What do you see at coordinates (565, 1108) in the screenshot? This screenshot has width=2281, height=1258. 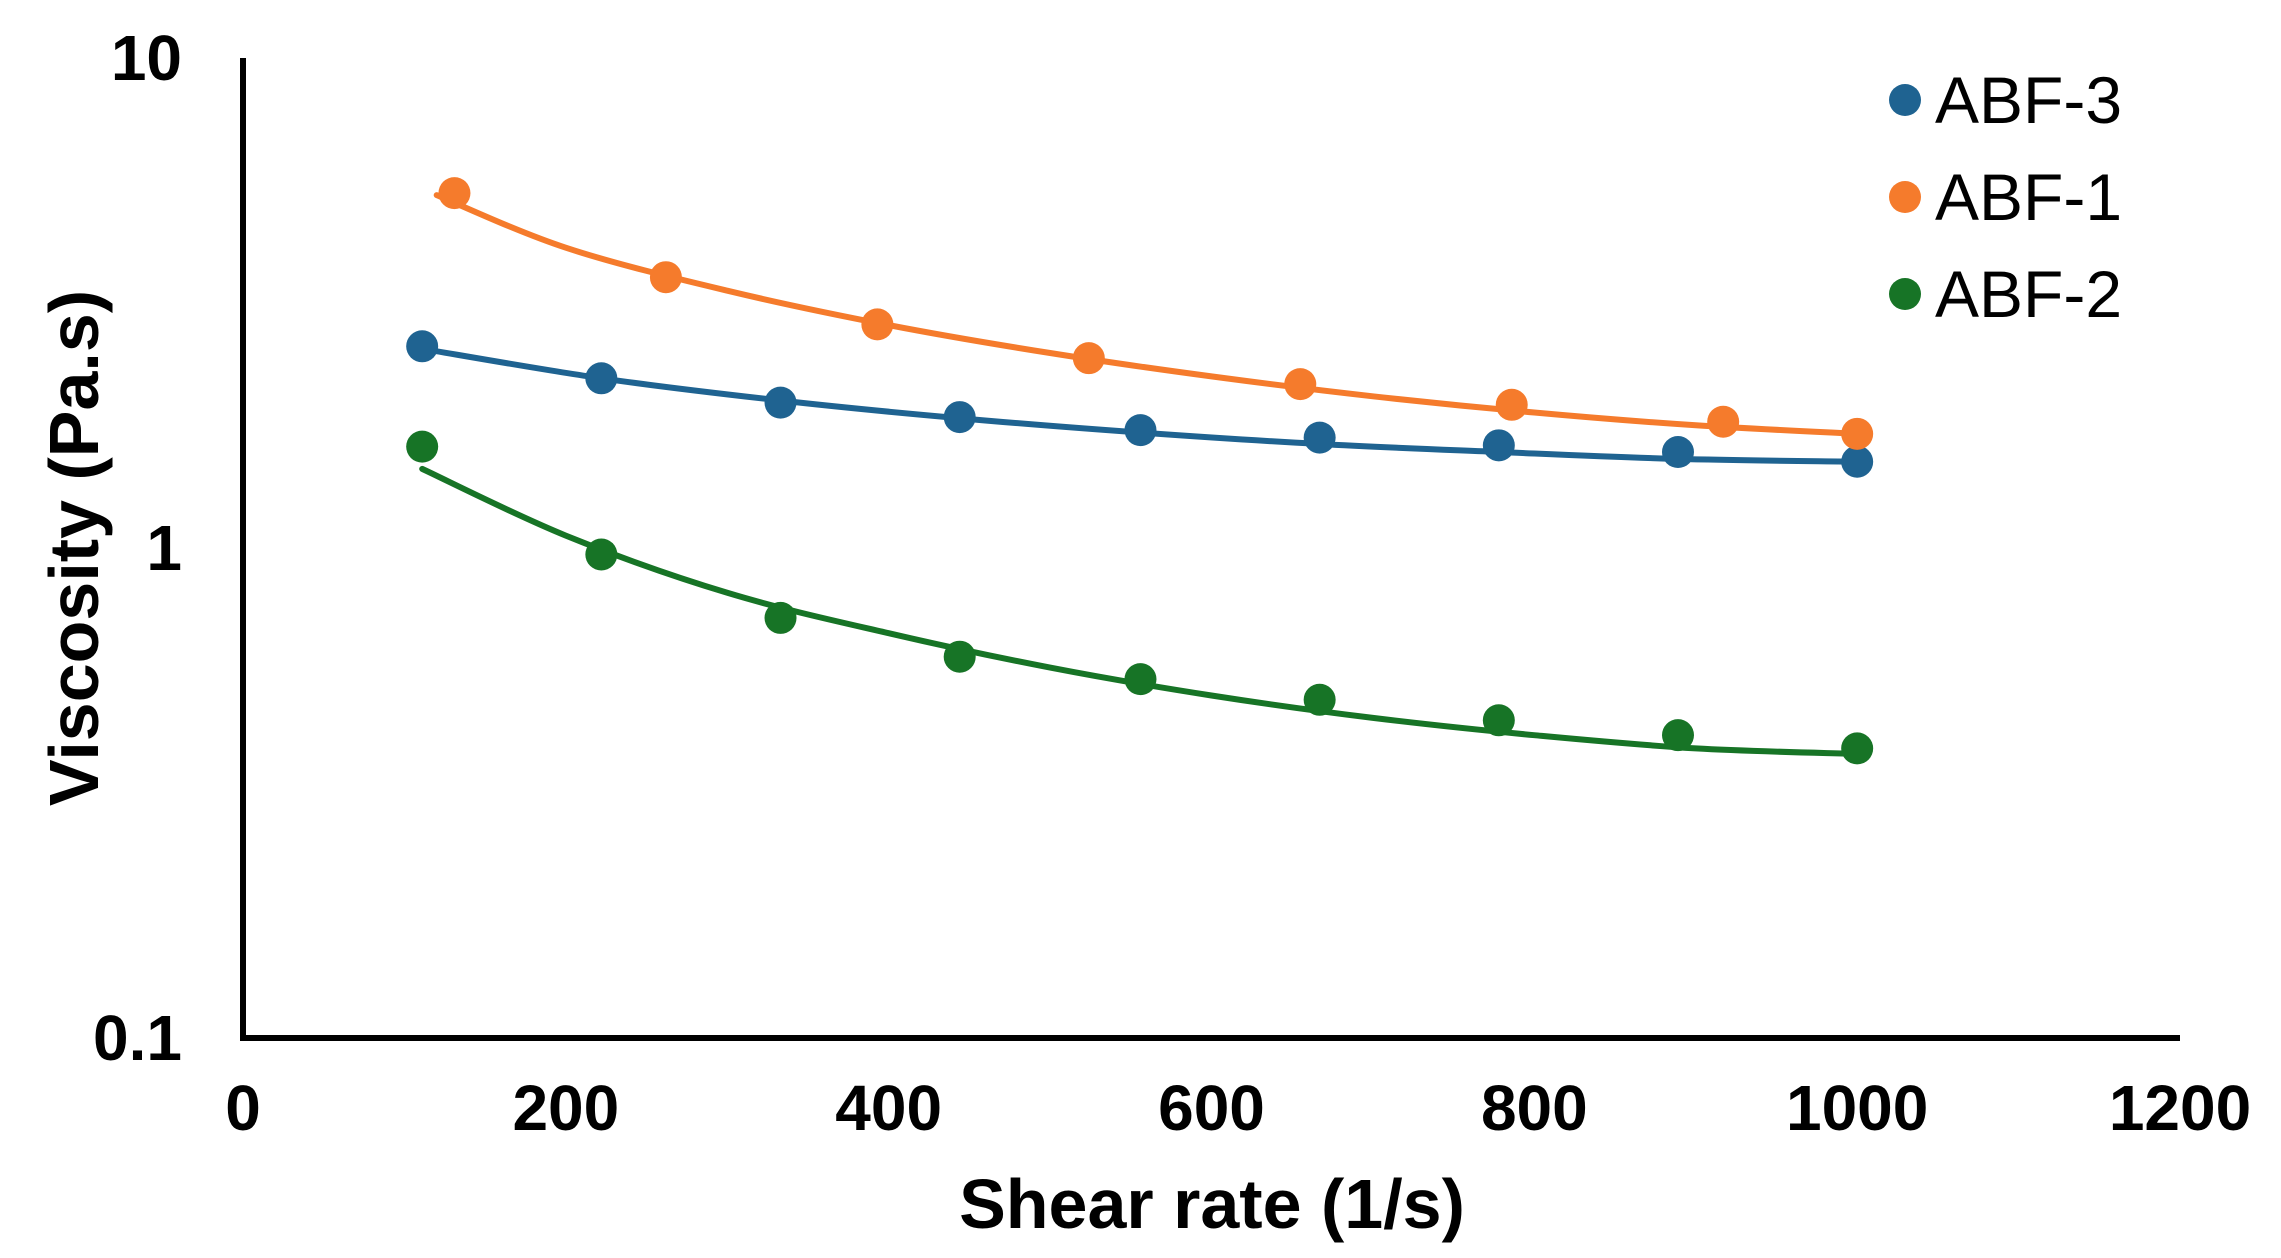 I see `x-tick-label: 200` at bounding box center [565, 1108].